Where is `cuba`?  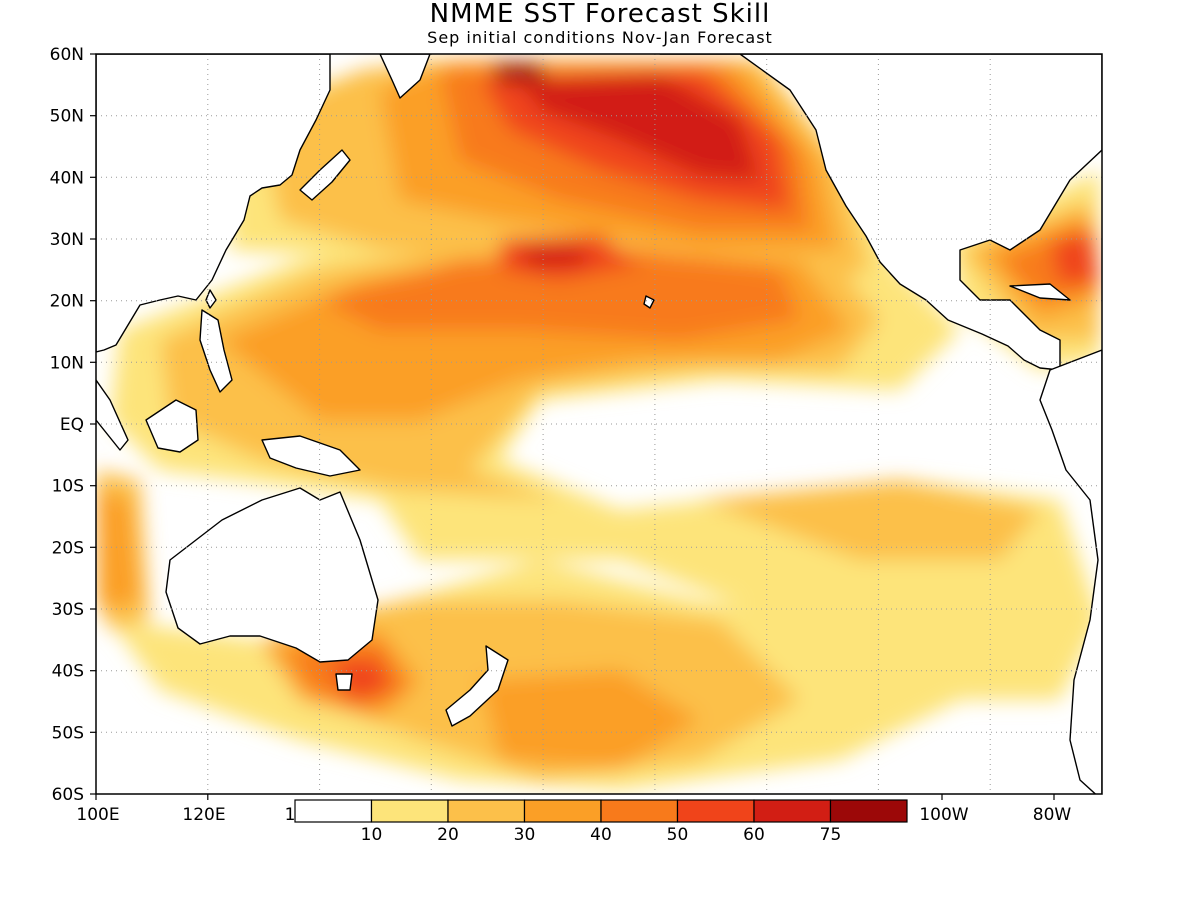 cuba is located at coordinates (1040, 292).